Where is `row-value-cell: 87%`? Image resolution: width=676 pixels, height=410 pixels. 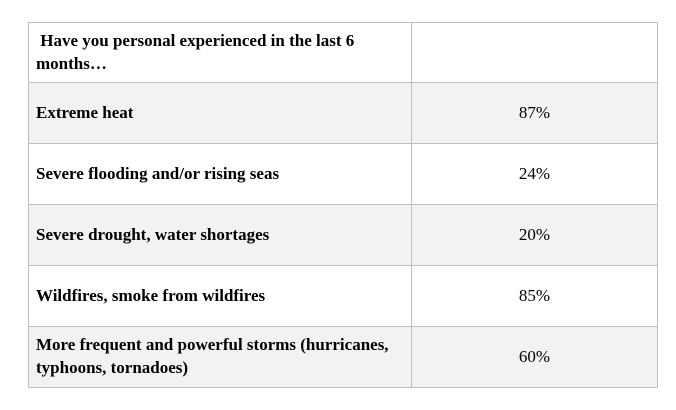
row-value-cell: 87% is located at coordinates (534, 113).